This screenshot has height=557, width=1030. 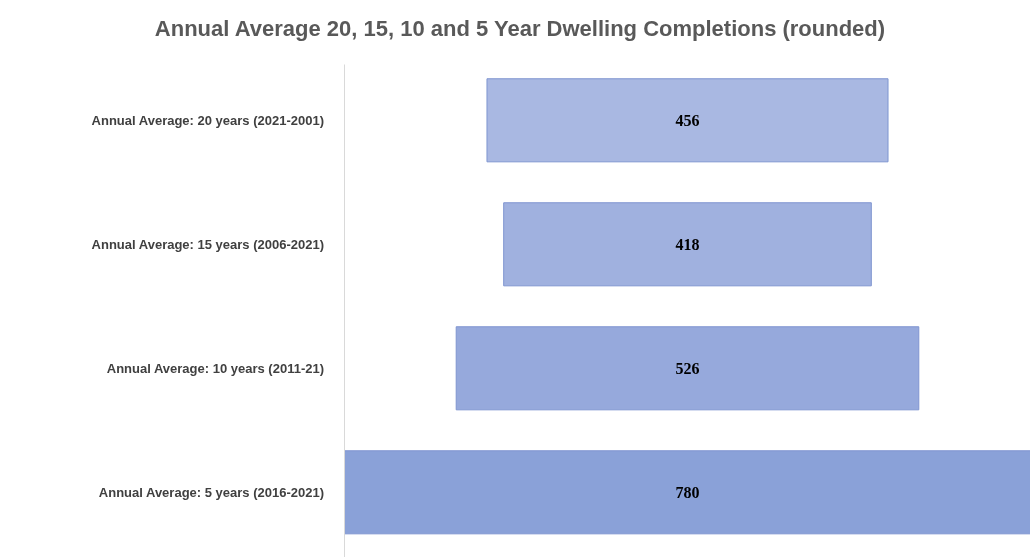 What do you see at coordinates (211, 492) in the screenshot?
I see `category-label: Annual Average: 5 years (2016-2021)` at bounding box center [211, 492].